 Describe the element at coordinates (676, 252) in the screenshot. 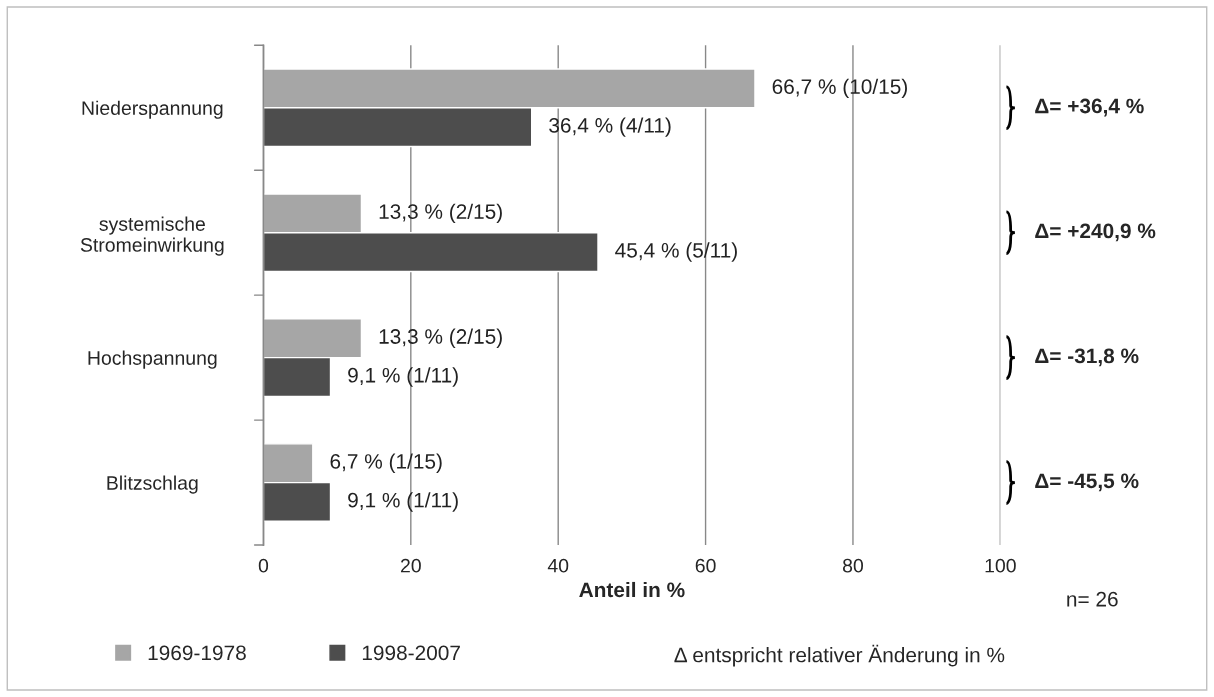

I see `data-label: 45,4 % (5/11)` at that location.